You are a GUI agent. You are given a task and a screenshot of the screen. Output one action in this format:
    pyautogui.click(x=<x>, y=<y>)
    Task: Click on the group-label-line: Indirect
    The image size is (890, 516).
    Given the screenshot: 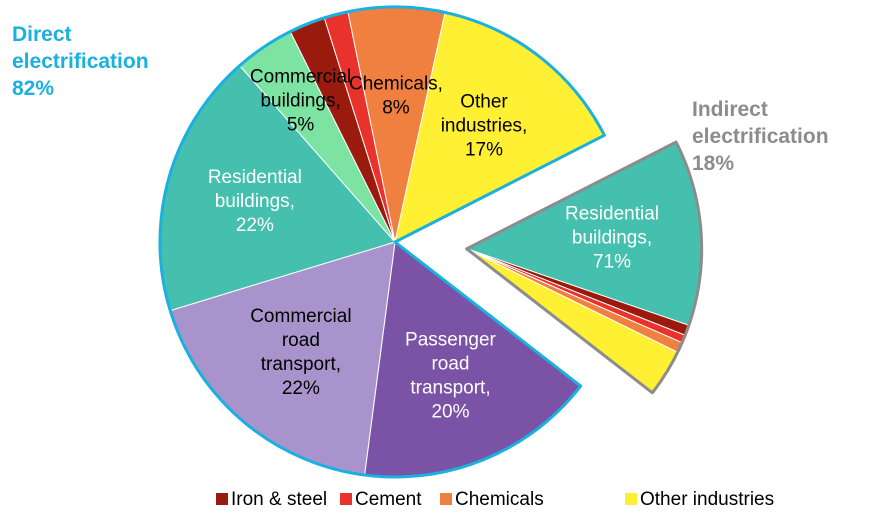 What is the action you would take?
    pyautogui.click(x=730, y=109)
    